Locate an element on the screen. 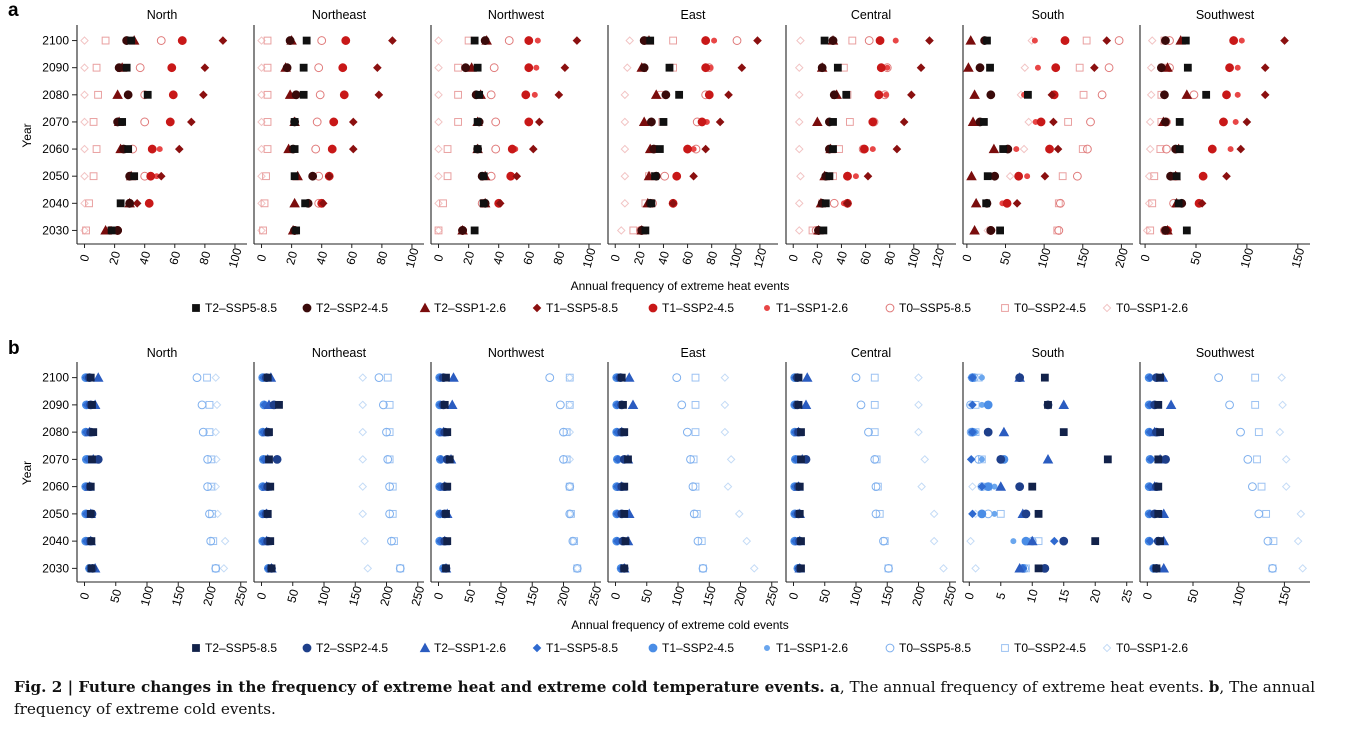  year-tick-label: 2070 is located at coordinates (55, 459).